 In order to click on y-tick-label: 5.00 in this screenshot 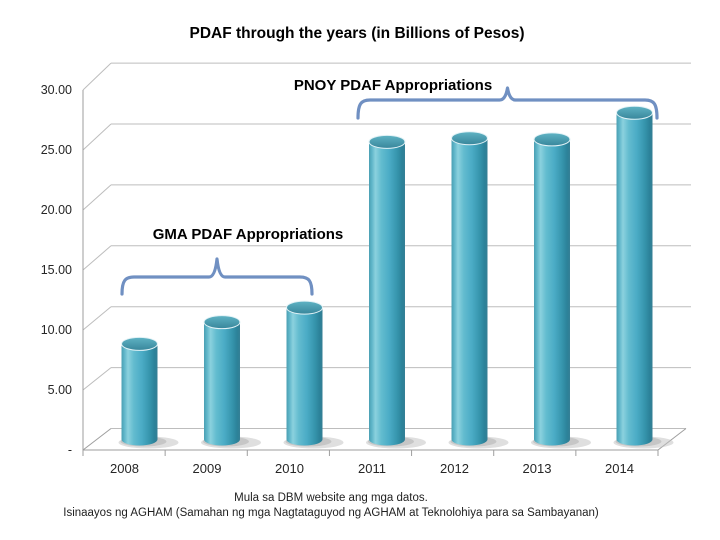, I will do `click(60, 390)`.